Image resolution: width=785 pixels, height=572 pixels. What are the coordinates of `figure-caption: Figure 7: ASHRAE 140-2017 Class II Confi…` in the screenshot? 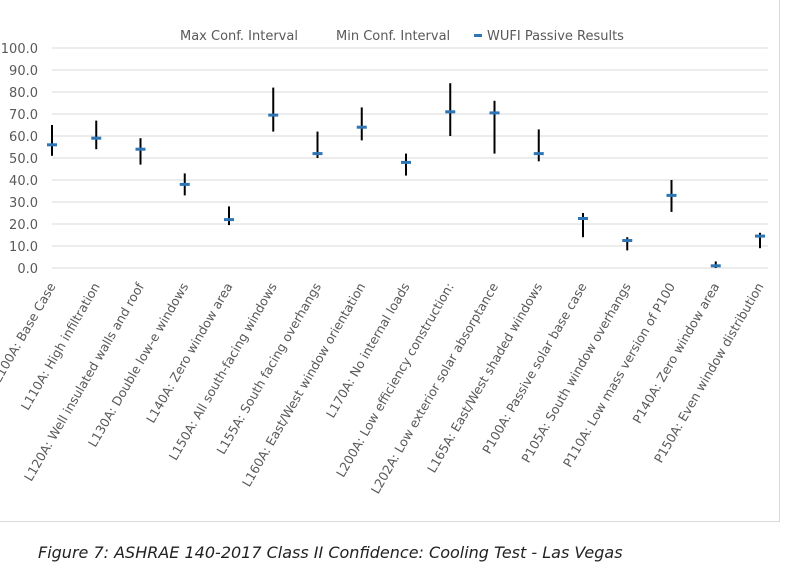 It's located at (330, 552).